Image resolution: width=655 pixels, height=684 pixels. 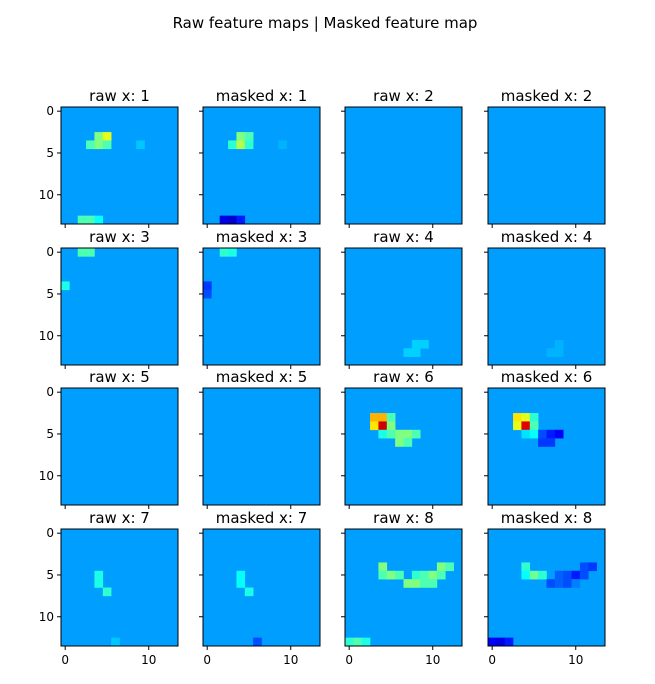 I want to click on panel-title: raw x: 5, so click(x=119, y=377).